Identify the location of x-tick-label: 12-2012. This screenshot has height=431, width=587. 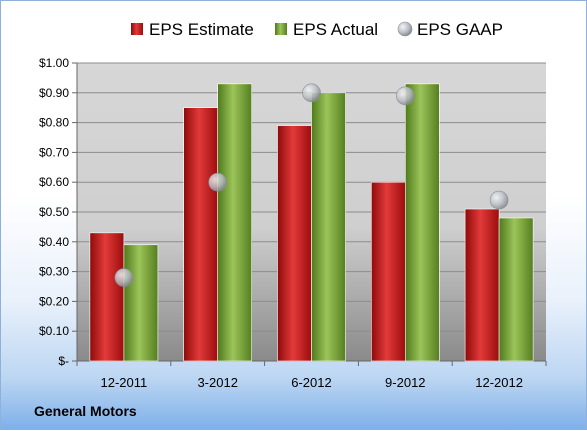
(499, 382).